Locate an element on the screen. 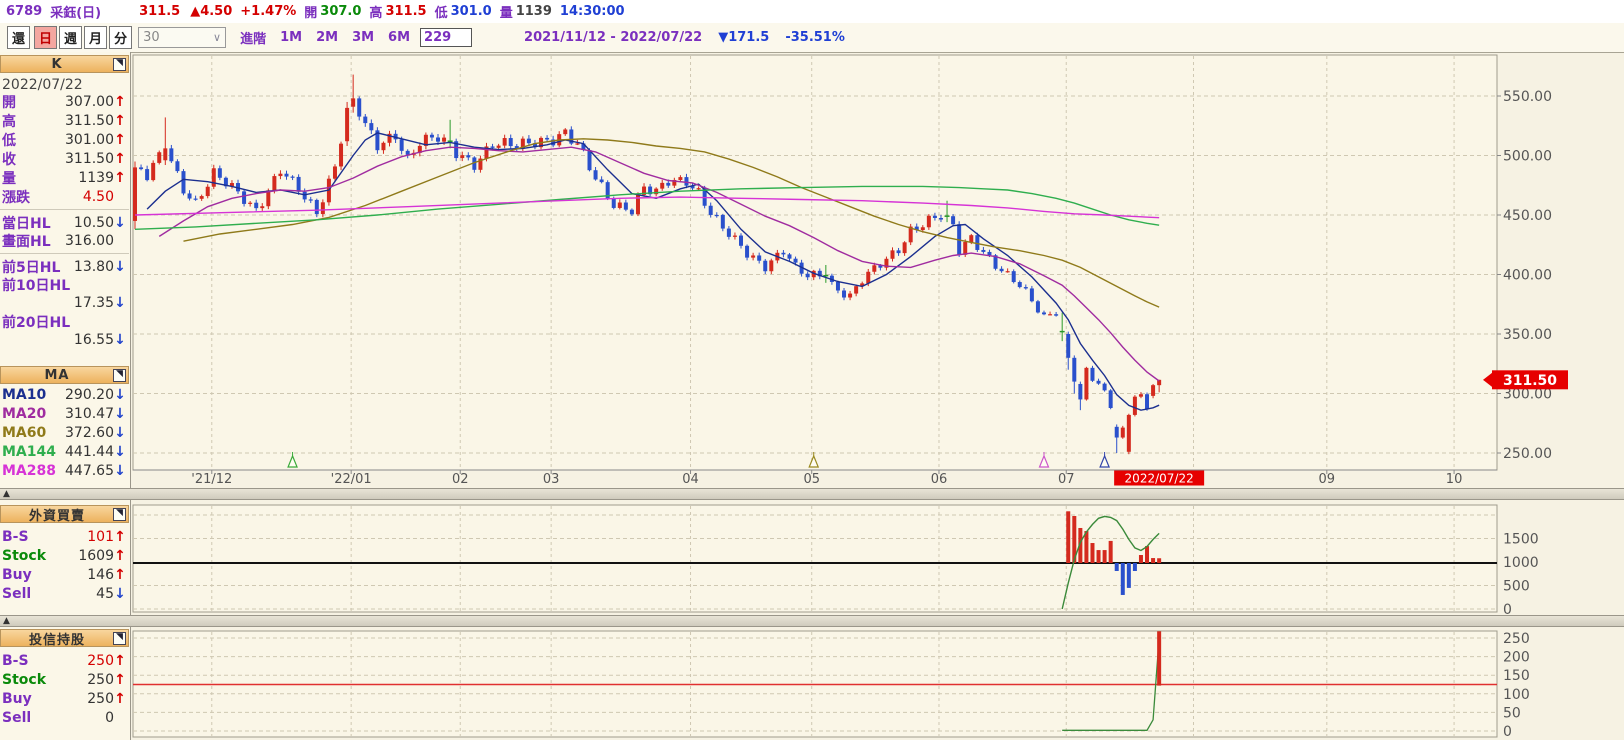 The height and width of the screenshot is (740, 1624). range-3m-button: 3M is located at coordinates (363, 37).